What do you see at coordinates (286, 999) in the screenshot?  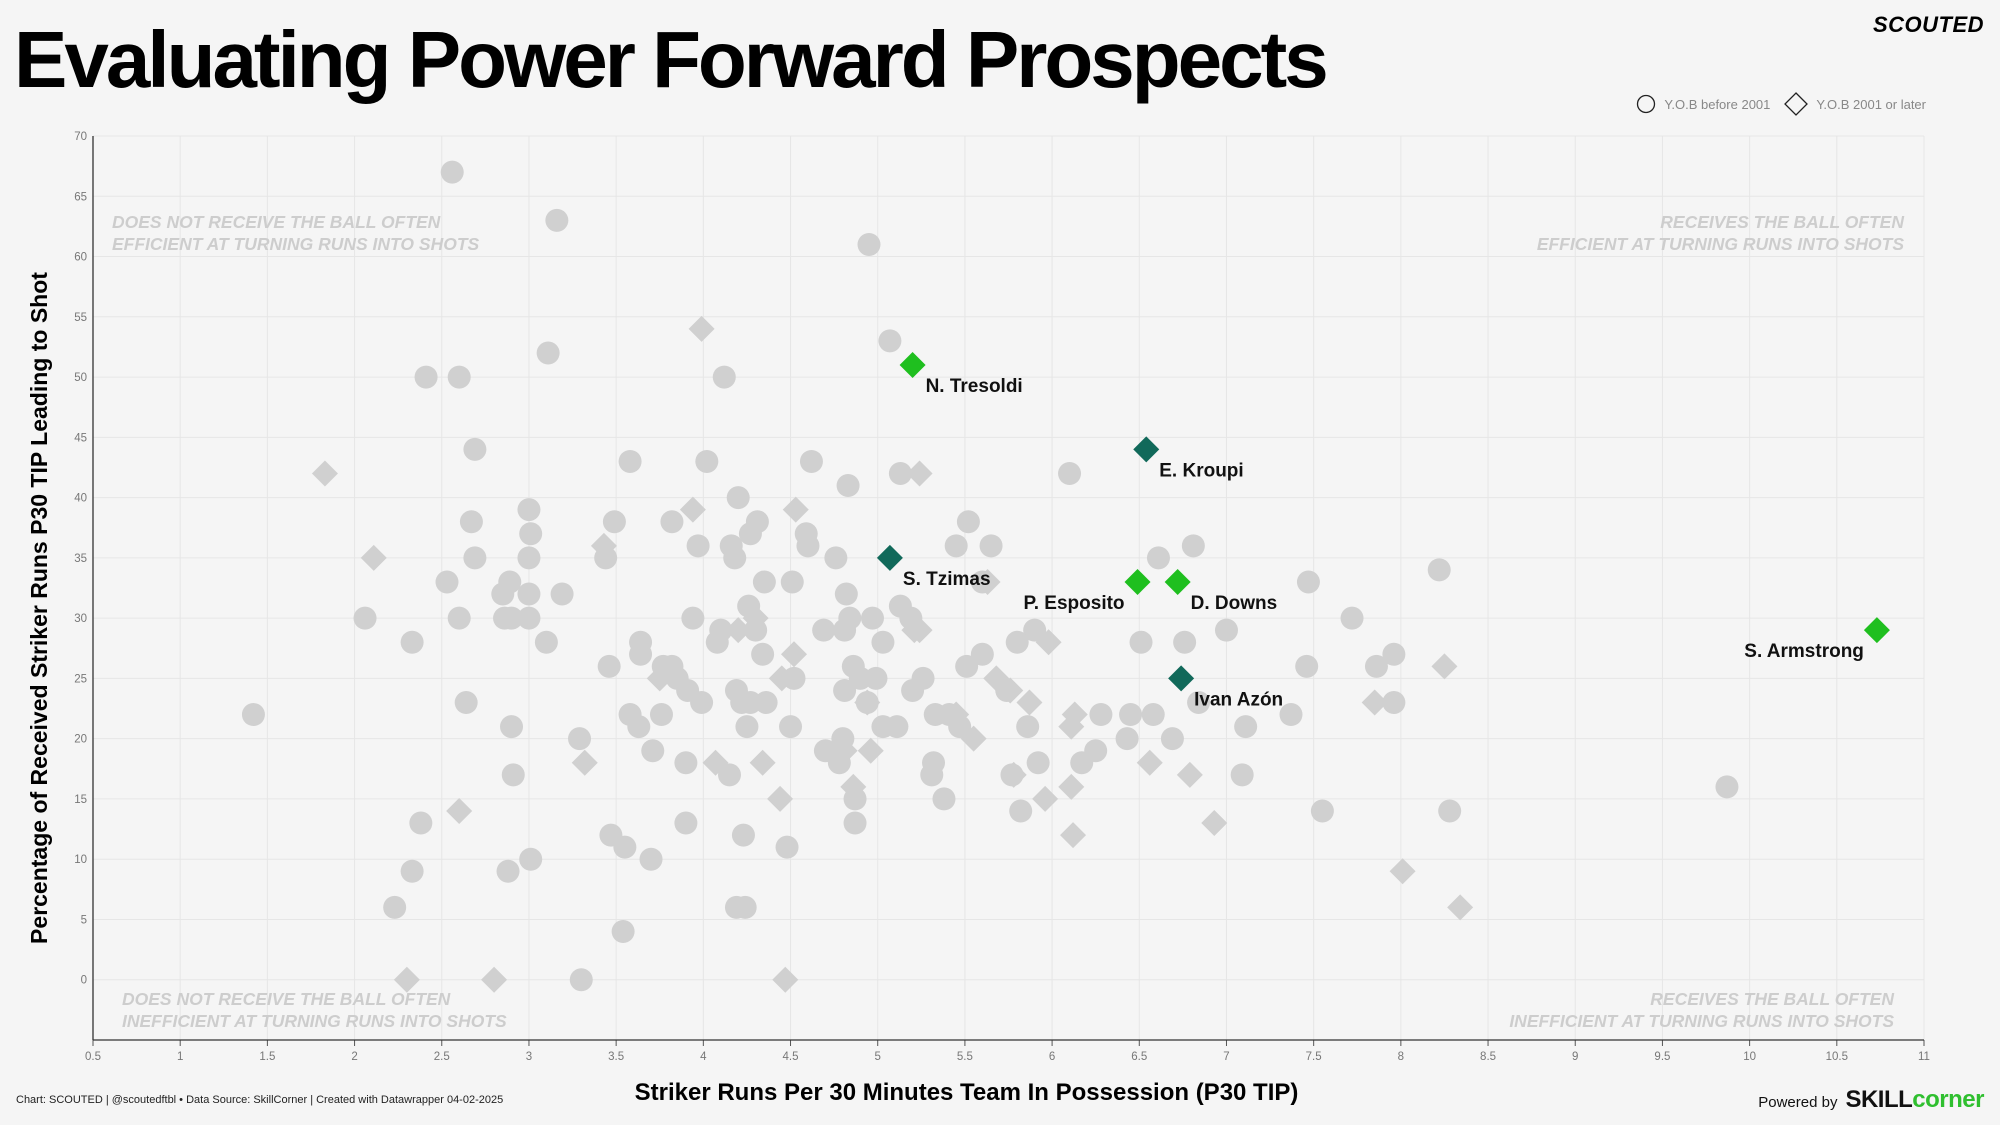 I see `quadrant-label-bottom-left: DOES NOT RECEIVE THE BALL OFTEN` at bounding box center [286, 999].